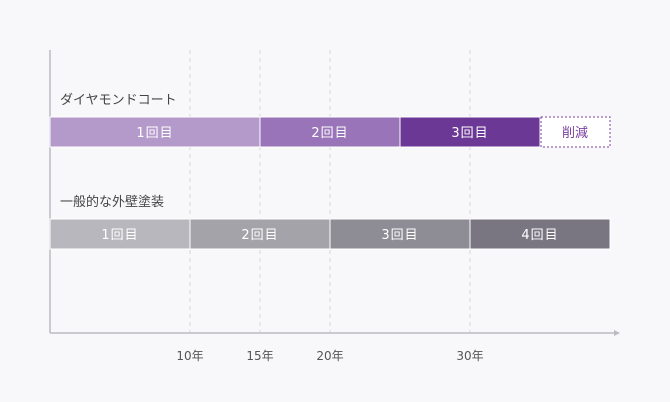 The width and height of the screenshot is (670, 402). I want to click on segment-label: 4回目, so click(539, 235).